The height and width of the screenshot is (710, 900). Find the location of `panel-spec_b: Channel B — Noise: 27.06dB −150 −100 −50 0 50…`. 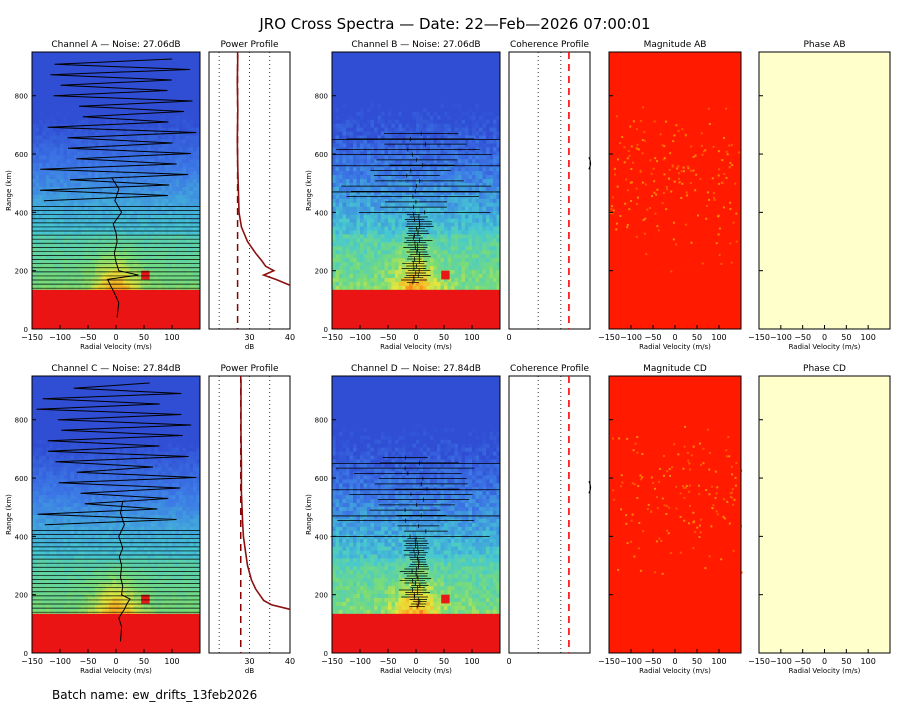

panel-spec_b: Channel B — Noise: 27.06dB −150 −100 −50 0 50… is located at coordinates (403, 195).